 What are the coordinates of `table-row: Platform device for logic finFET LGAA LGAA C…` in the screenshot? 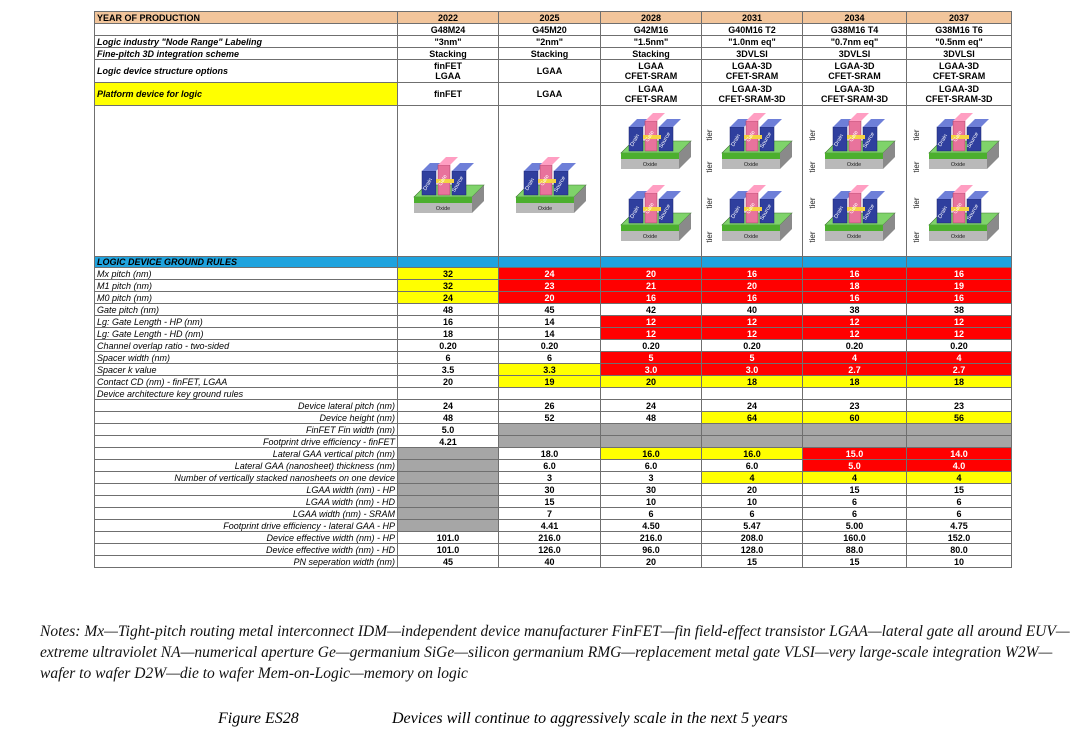 It's located at (553, 94).